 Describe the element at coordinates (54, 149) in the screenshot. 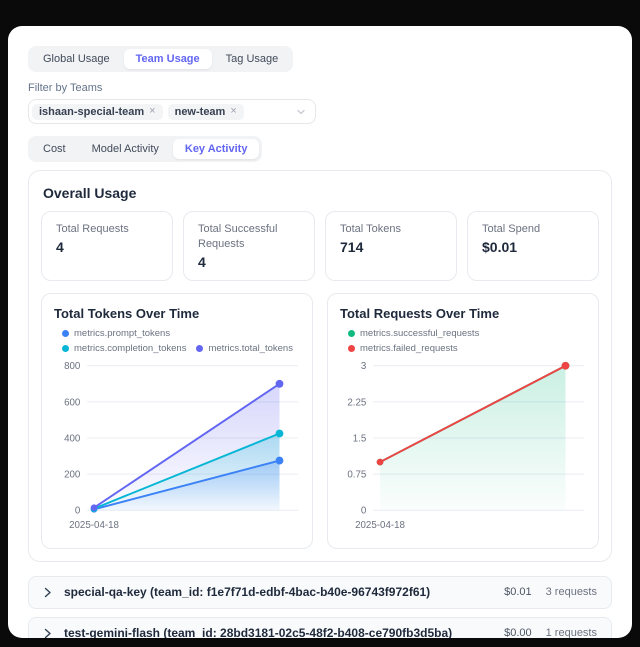

I see `tab-cost: Cost` at that location.